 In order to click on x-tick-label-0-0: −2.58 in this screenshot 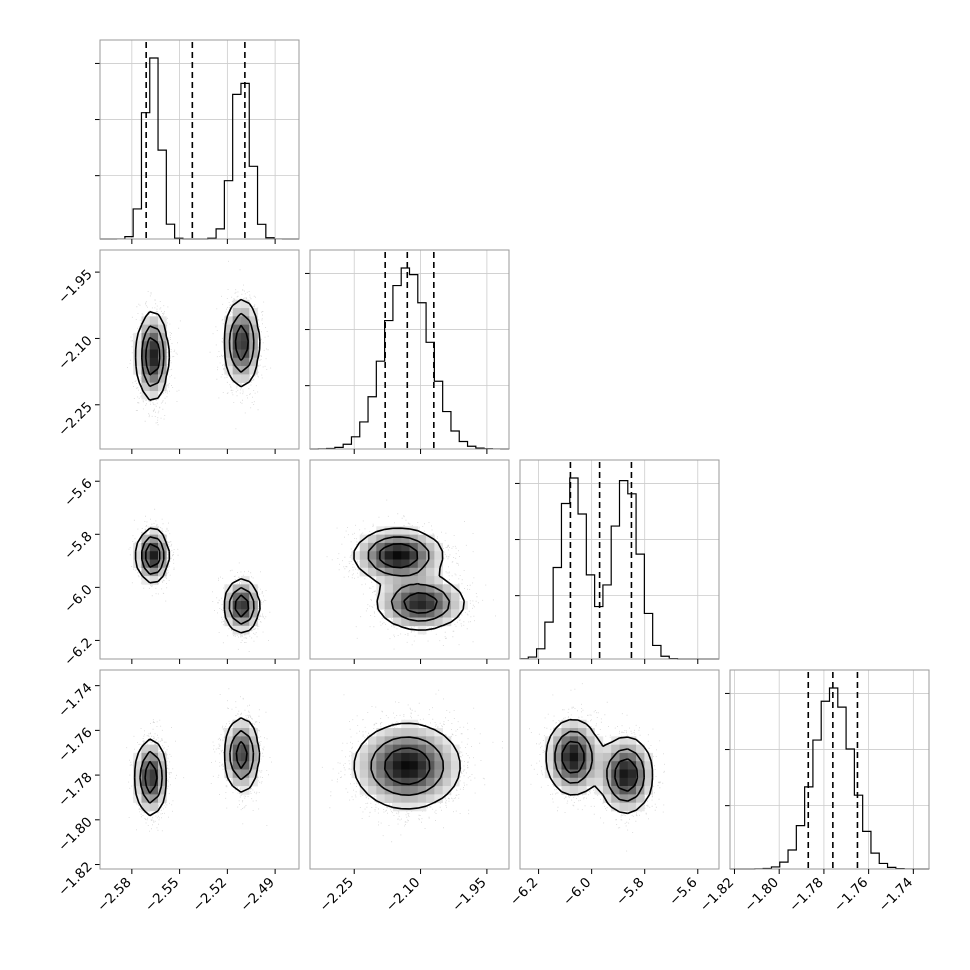, I will do `click(114, 895)`.